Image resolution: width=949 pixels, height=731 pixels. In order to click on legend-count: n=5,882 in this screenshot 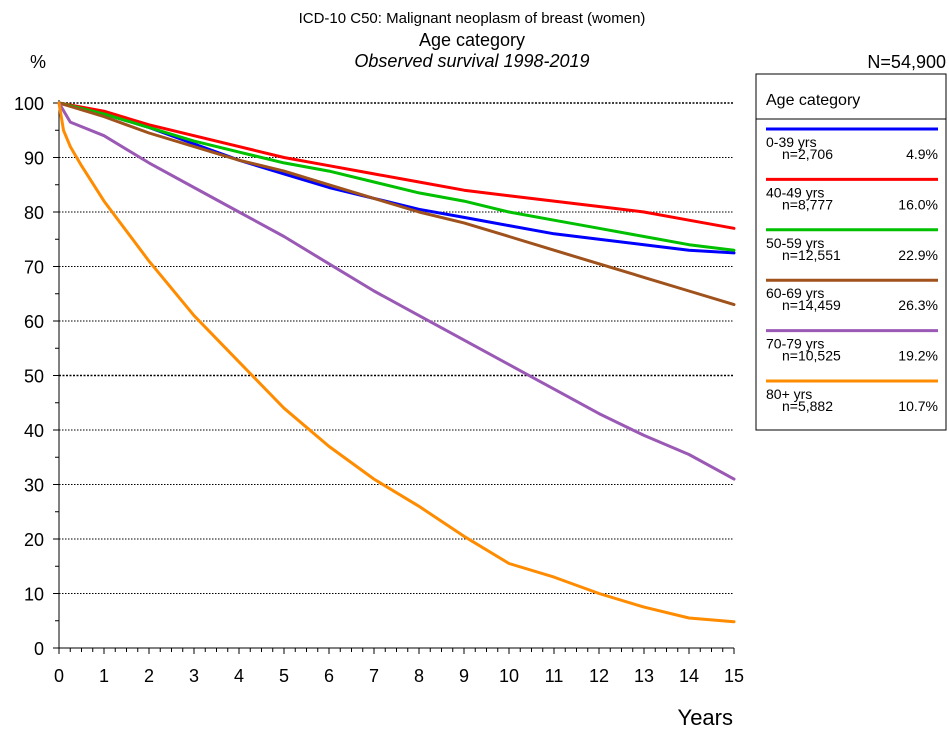, I will do `click(807, 406)`.